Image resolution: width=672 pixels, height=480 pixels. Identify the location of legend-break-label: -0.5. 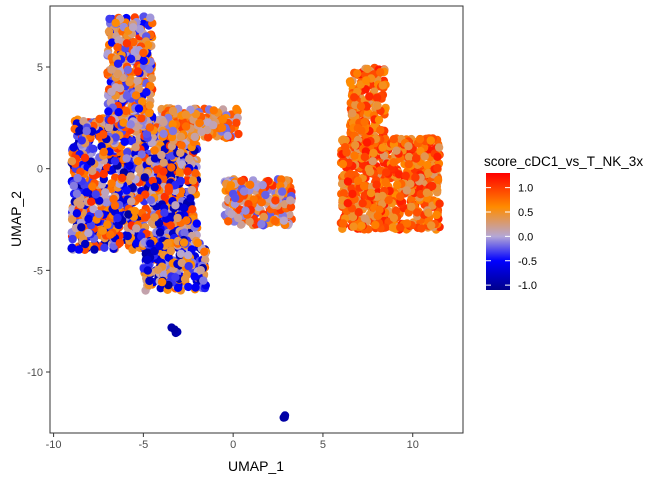
(527, 262).